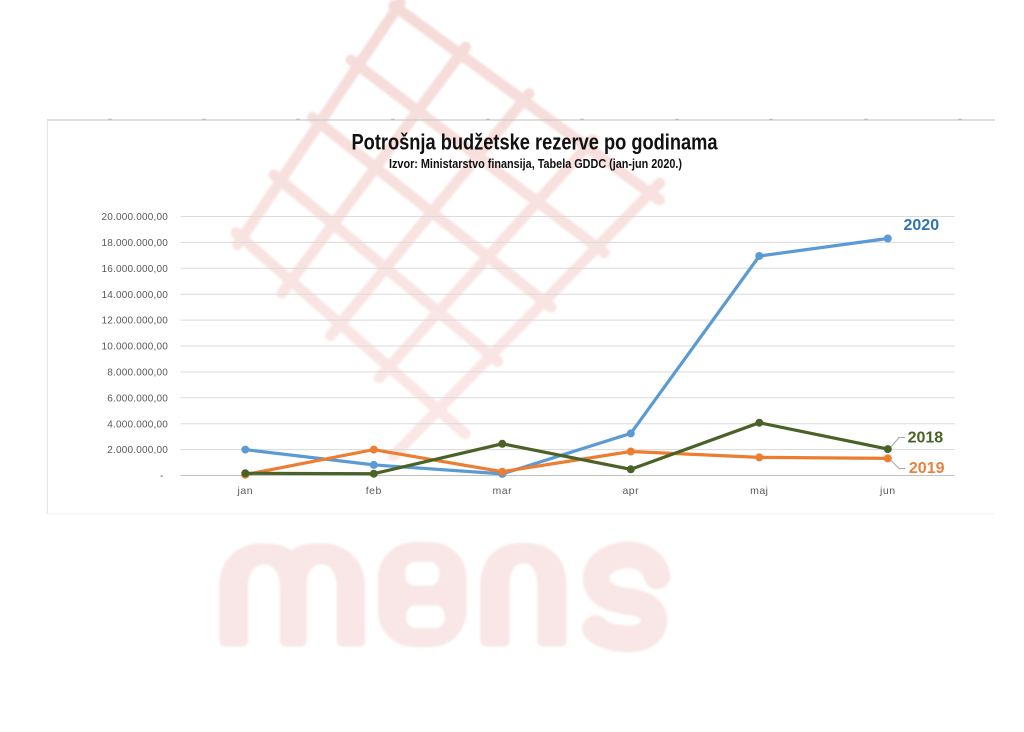 This screenshot has width=1024, height=732. I want to click on svg-text: 12.000.000,00, so click(134, 321).